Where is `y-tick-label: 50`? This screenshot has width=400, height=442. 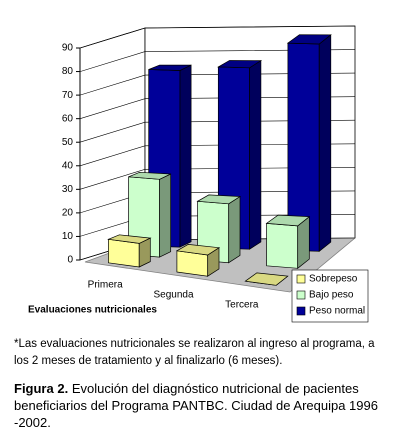 y-tick-label: 50 is located at coordinates (68, 142).